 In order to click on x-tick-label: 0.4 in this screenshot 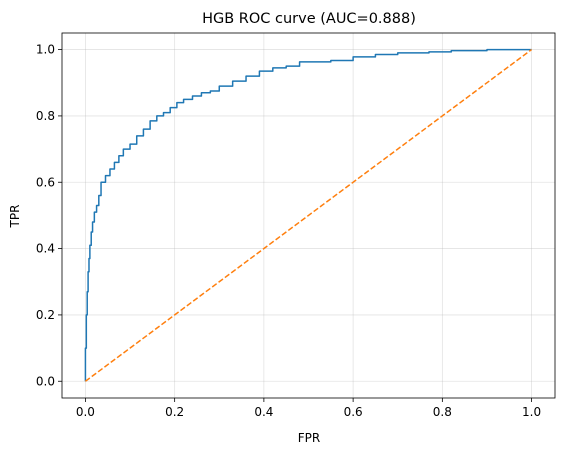, I will do `click(263, 412)`.